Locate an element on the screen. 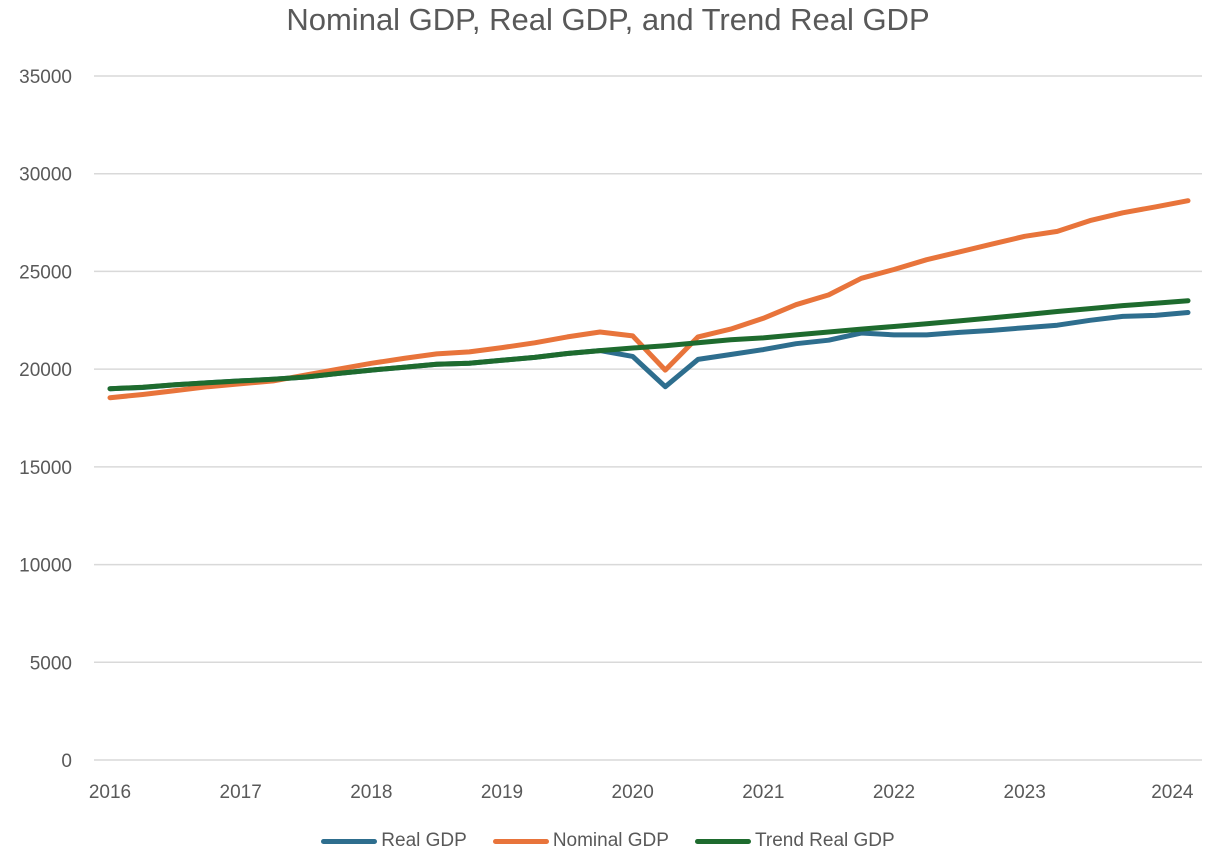  legend: Real GDP Nominal GDP Trend Real GDP is located at coordinates (608, 841).